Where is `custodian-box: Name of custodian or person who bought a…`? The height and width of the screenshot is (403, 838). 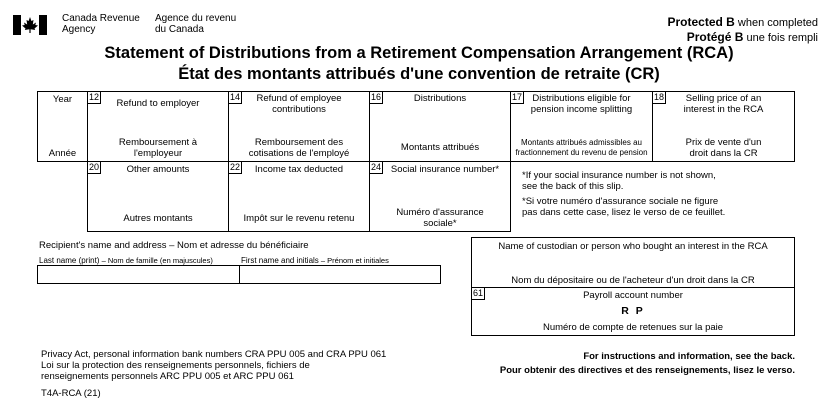 custodian-box: Name of custodian or person who bought a… is located at coordinates (633, 262).